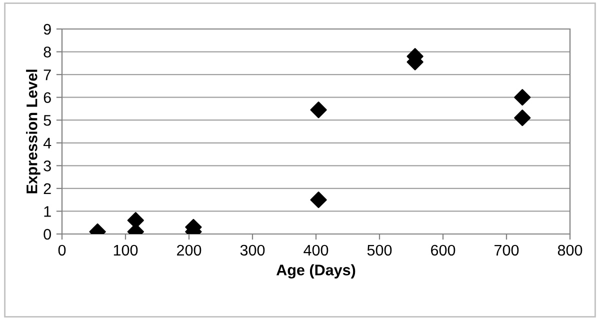  What do you see at coordinates (47, 75) in the screenshot?
I see `y-tick-label: 7` at bounding box center [47, 75].